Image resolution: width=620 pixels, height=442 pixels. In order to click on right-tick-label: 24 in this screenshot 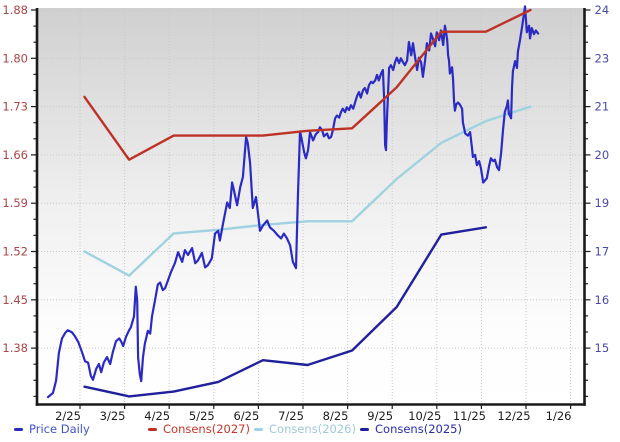, I will do `click(602, 10)`.